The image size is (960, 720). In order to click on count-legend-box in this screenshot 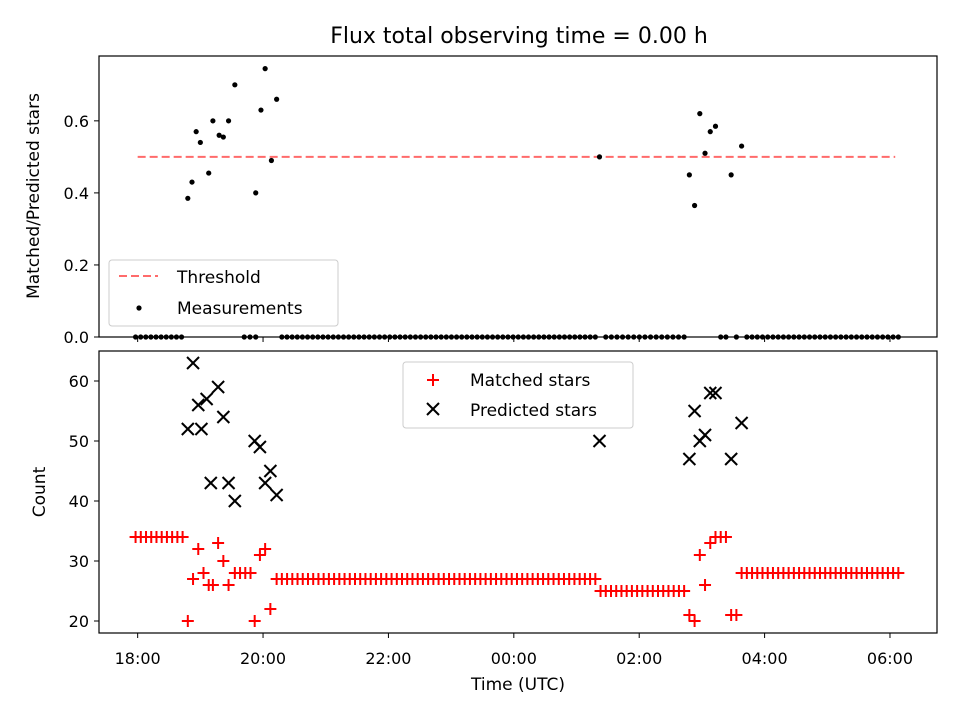, I will do `click(518, 395)`.